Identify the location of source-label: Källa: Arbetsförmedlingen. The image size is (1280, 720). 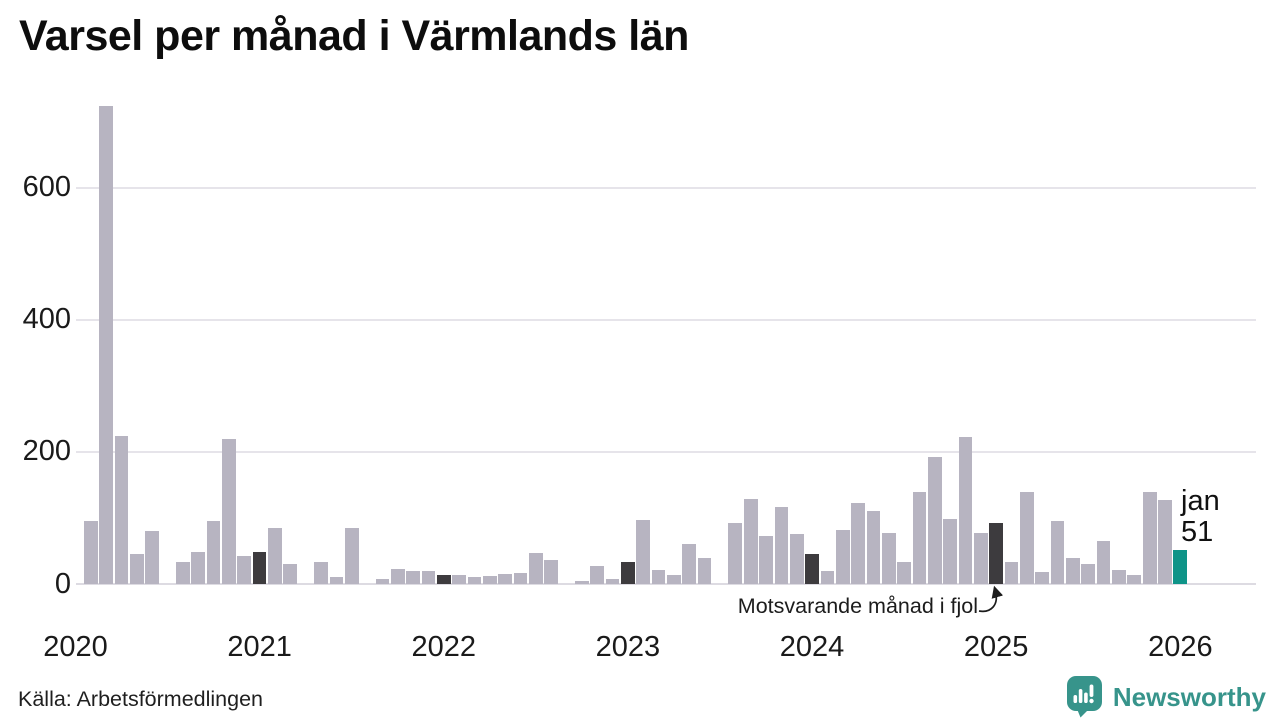
(141, 699).